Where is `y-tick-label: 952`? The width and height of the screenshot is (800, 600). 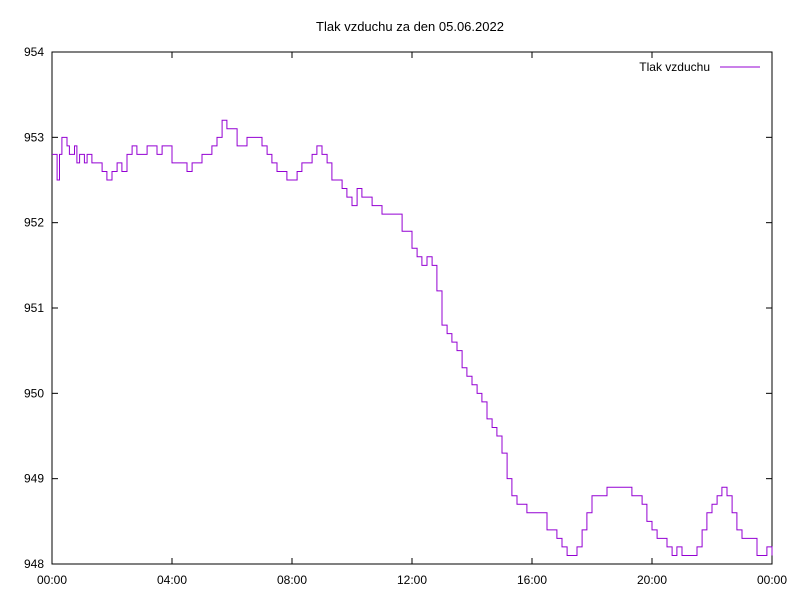 y-tick-label: 952 is located at coordinates (34, 223).